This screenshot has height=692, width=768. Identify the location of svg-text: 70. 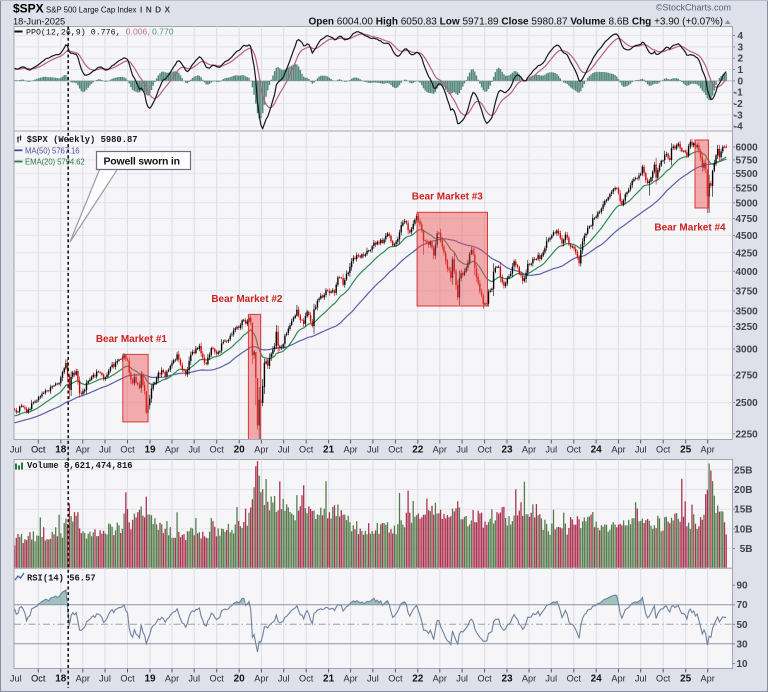
(743, 605).